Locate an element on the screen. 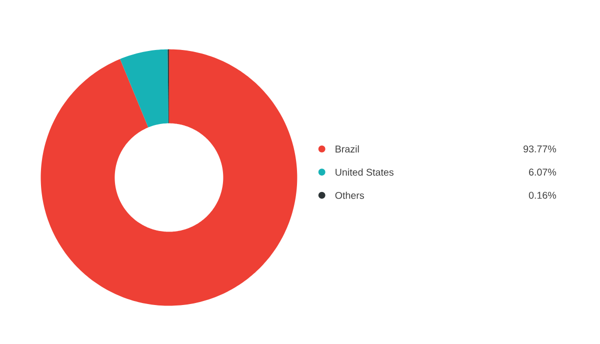 This screenshot has height=344, width=600. data-label: 6.07% is located at coordinates (542, 172).